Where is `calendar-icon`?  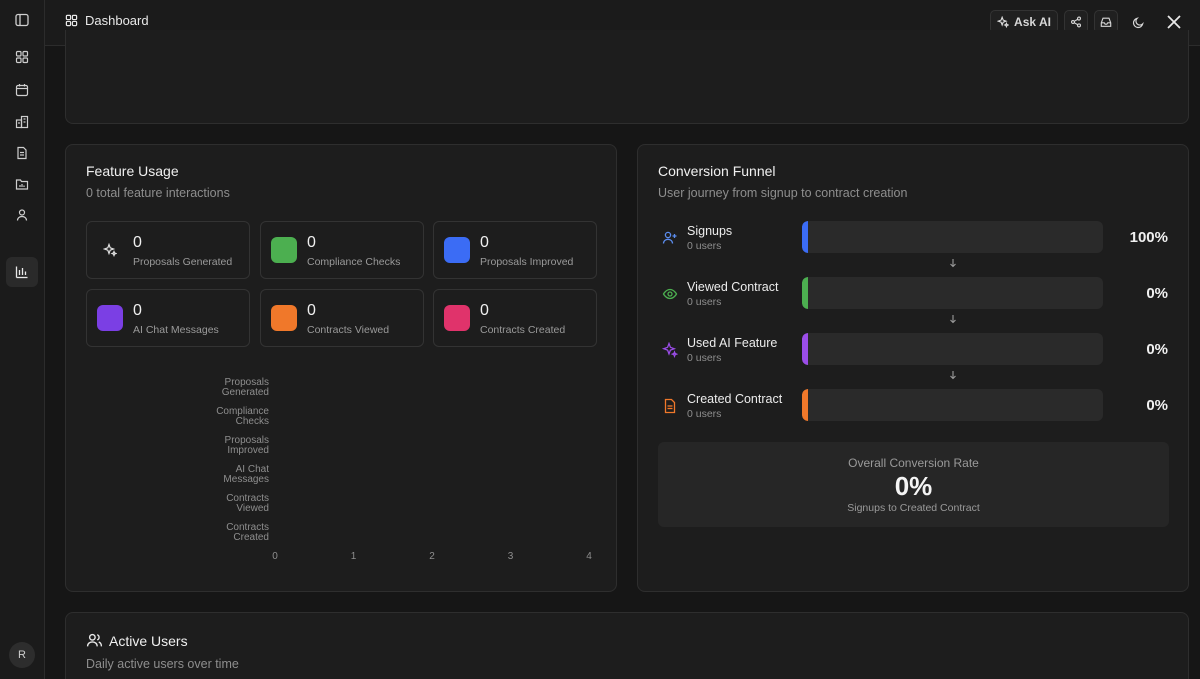
calendar-icon is located at coordinates (22, 90).